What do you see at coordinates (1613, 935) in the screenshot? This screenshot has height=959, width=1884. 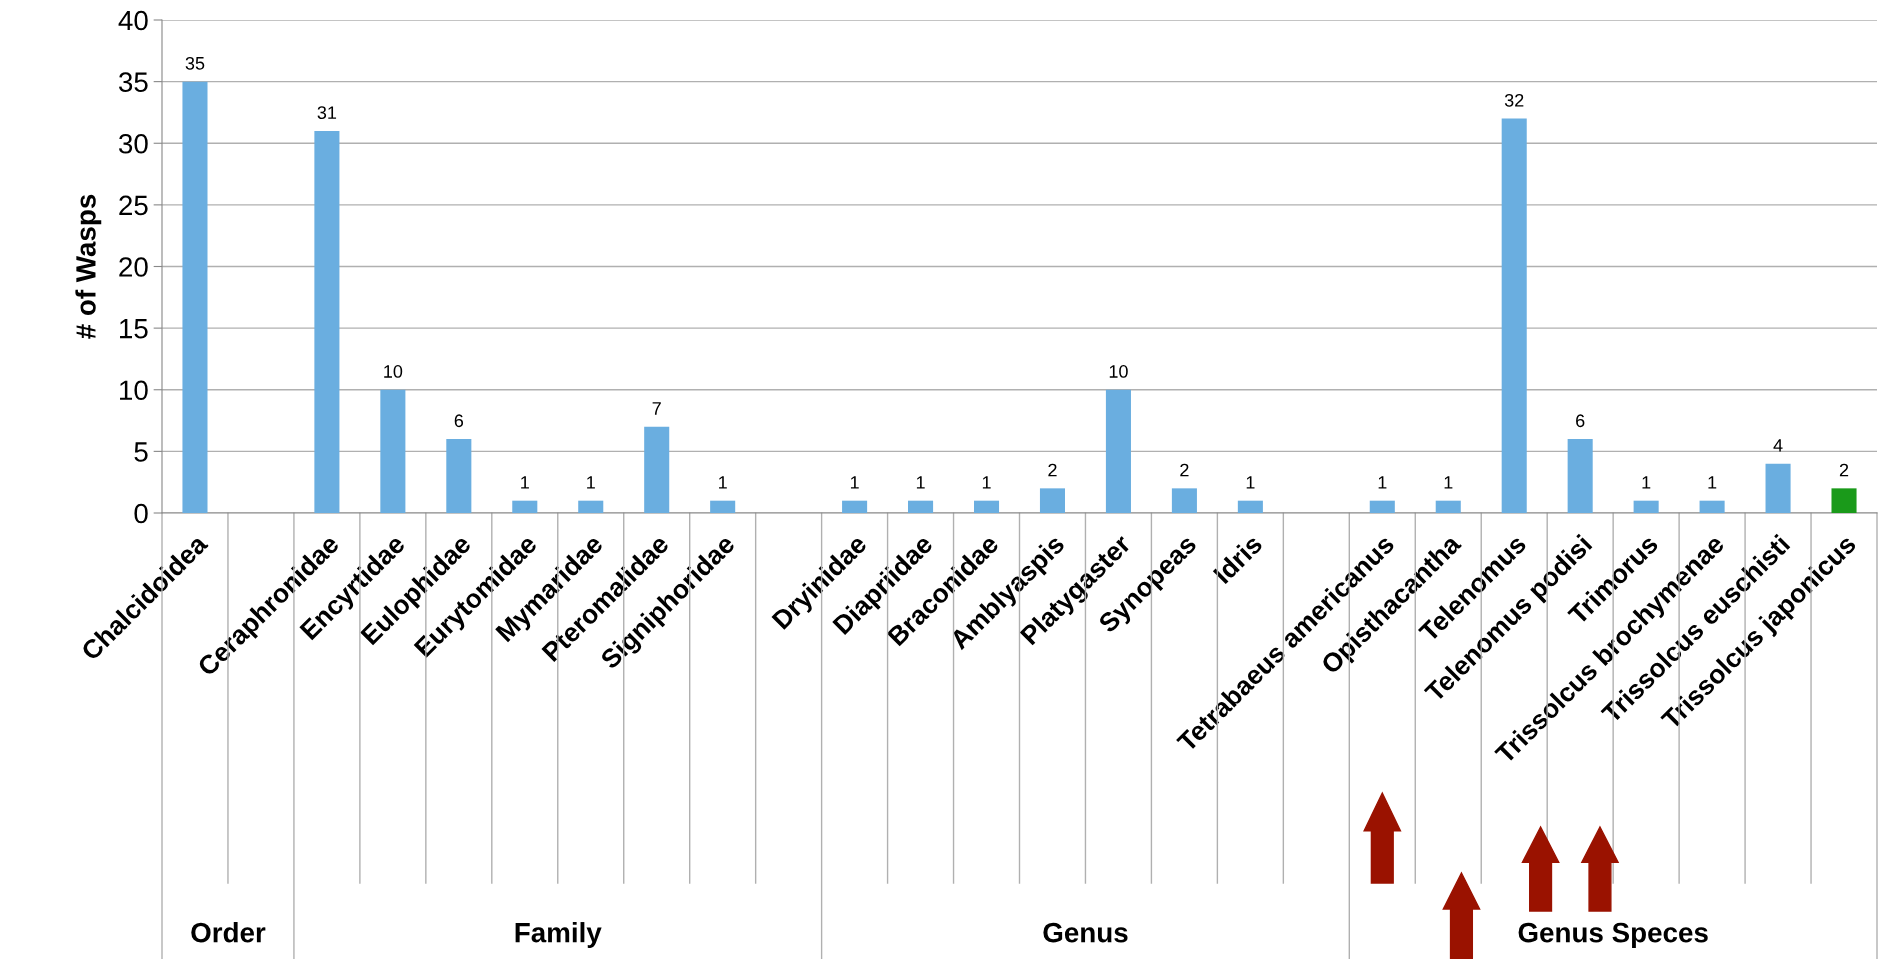 I see `text: Genus Speces` at bounding box center [1613, 935].